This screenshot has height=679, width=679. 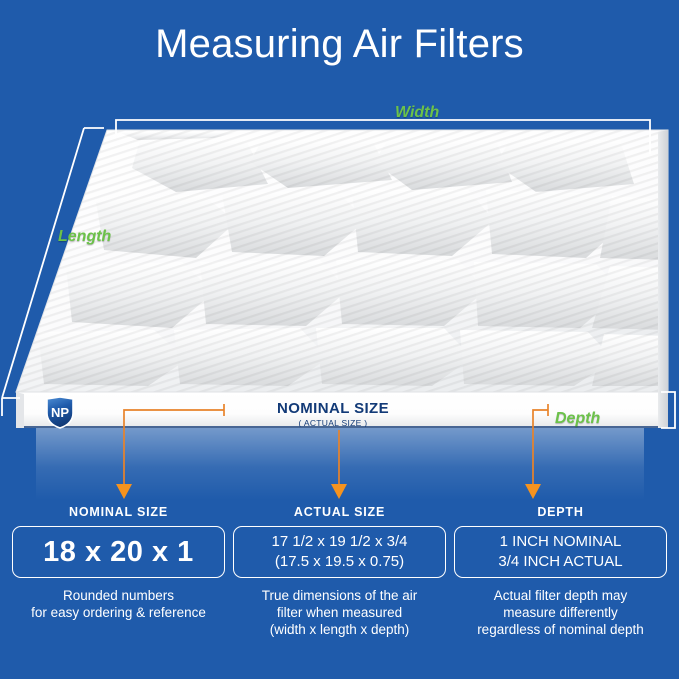 I want to click on caption-line: filter when measured, so click(x=339, y=612).